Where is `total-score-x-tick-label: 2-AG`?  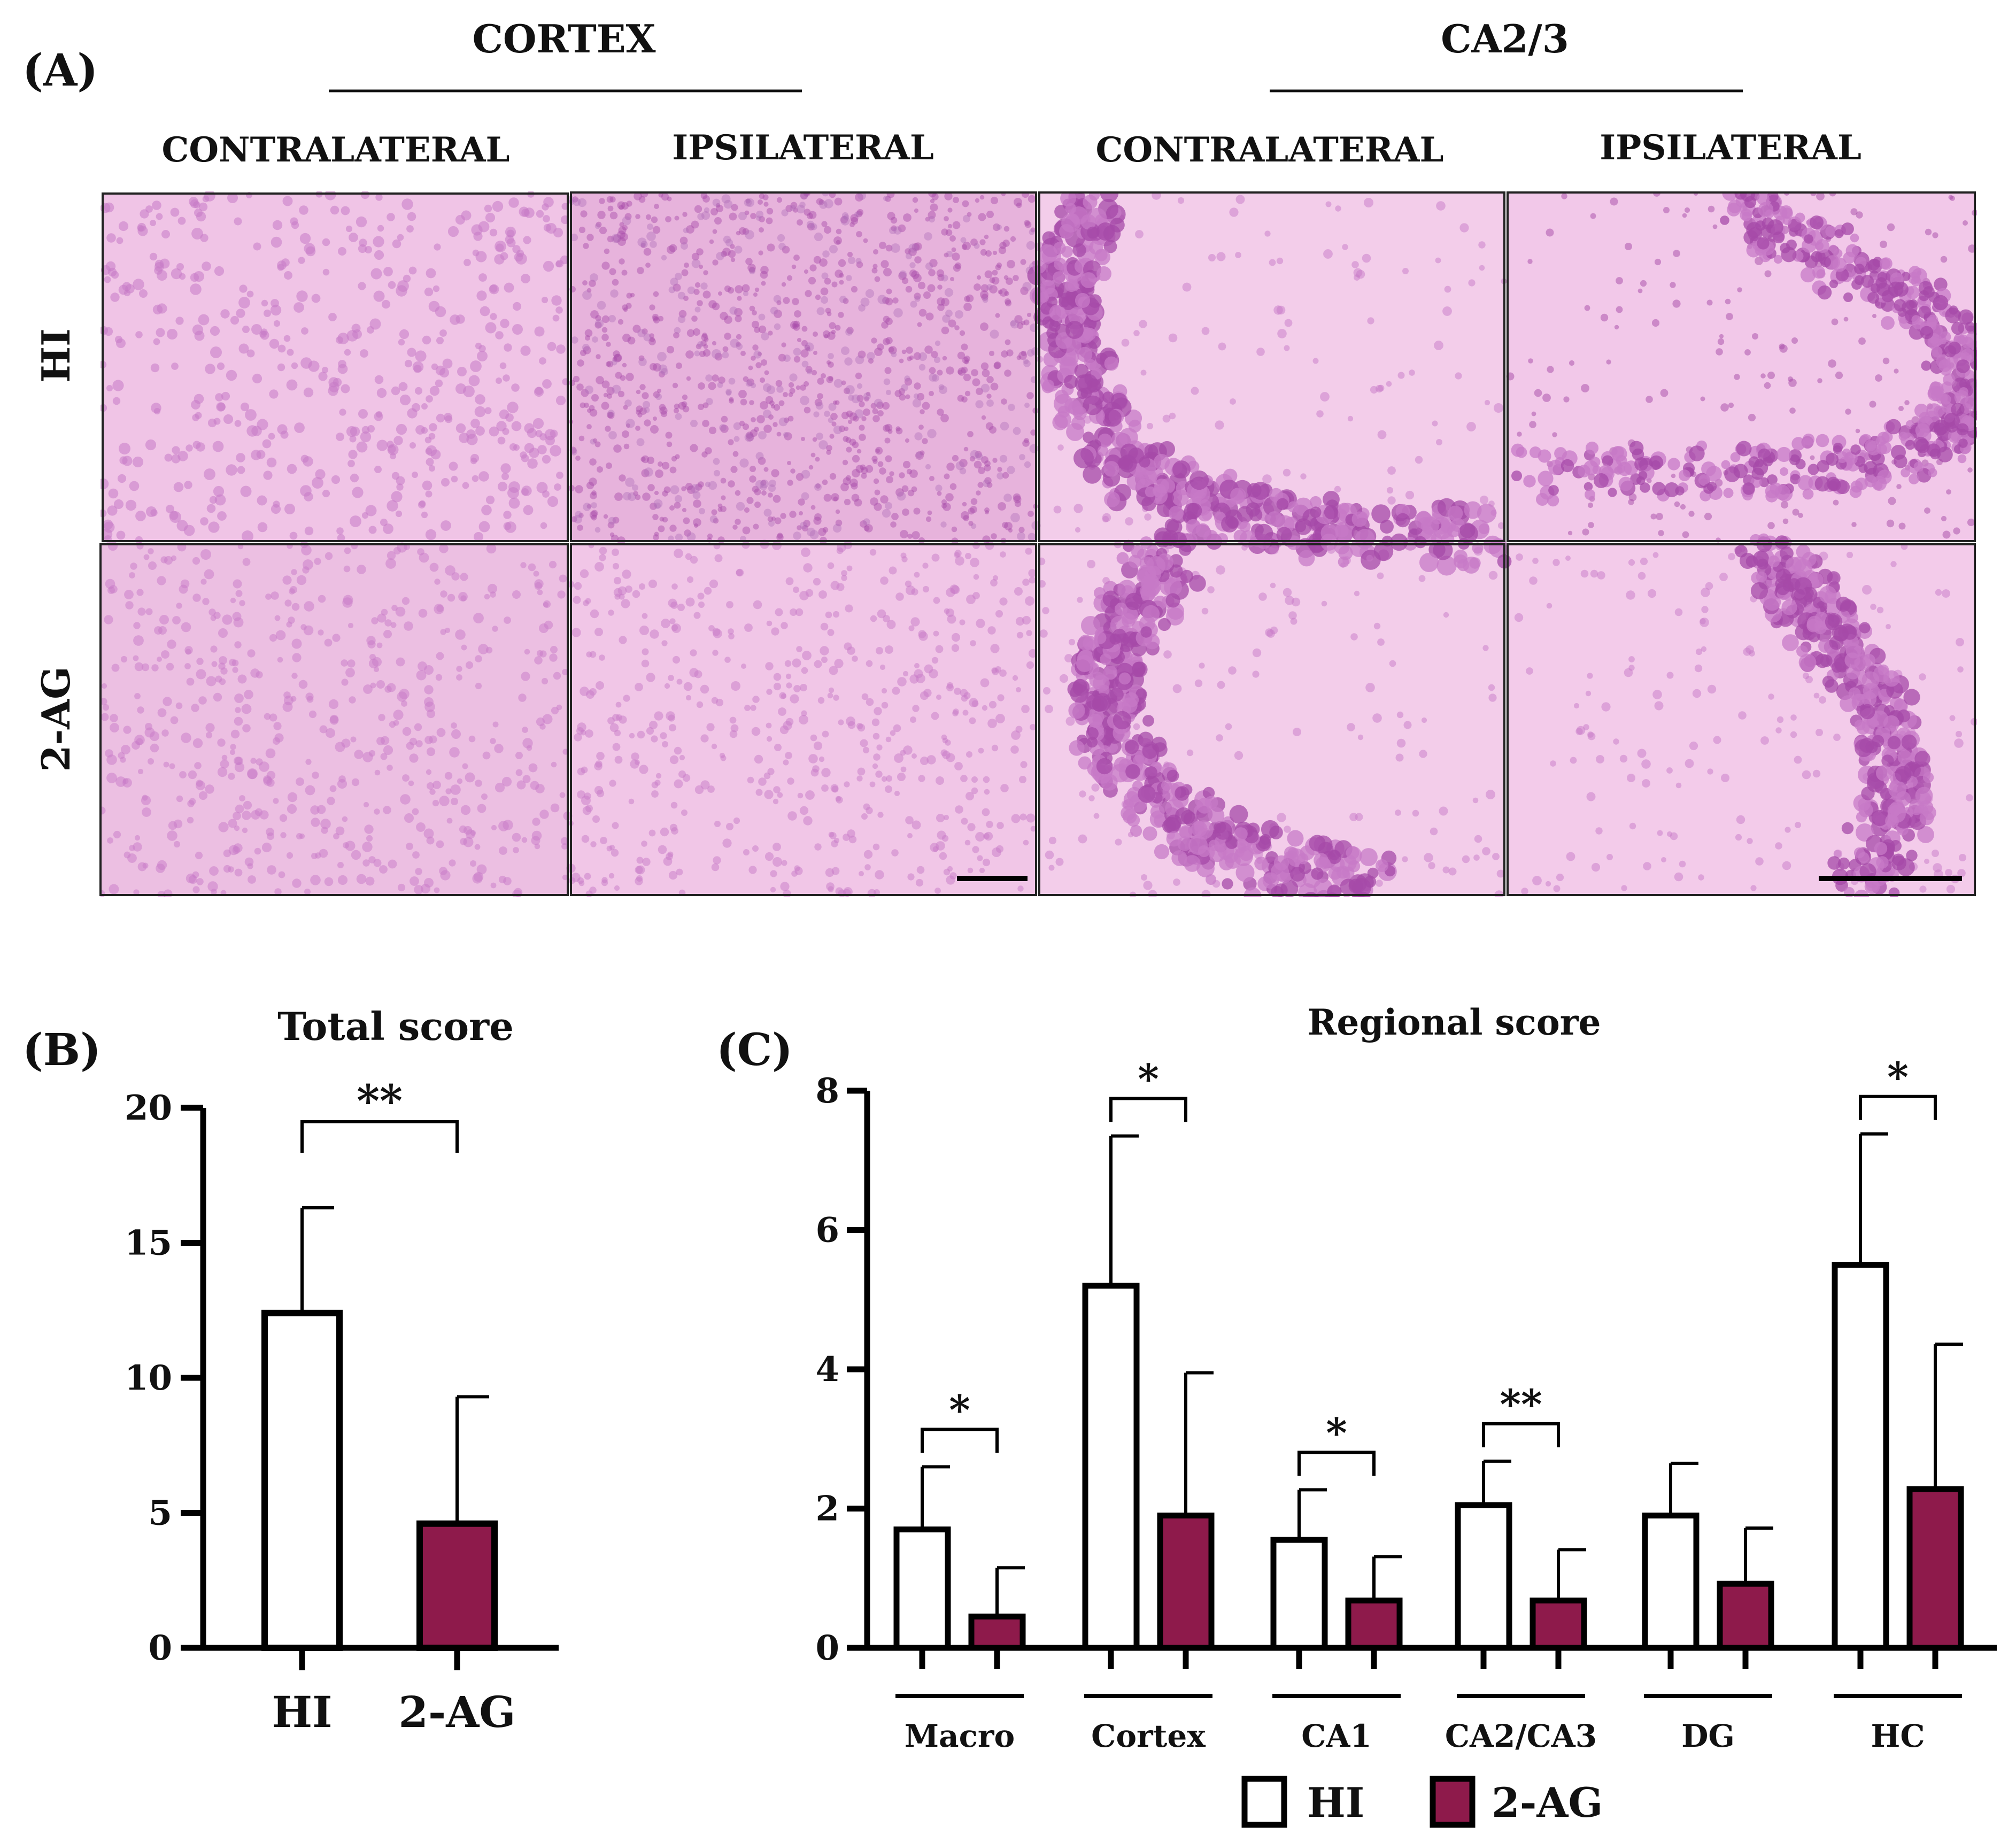
total-score-x-tick-label: 2-AG is located at coordinates (456, 1712).